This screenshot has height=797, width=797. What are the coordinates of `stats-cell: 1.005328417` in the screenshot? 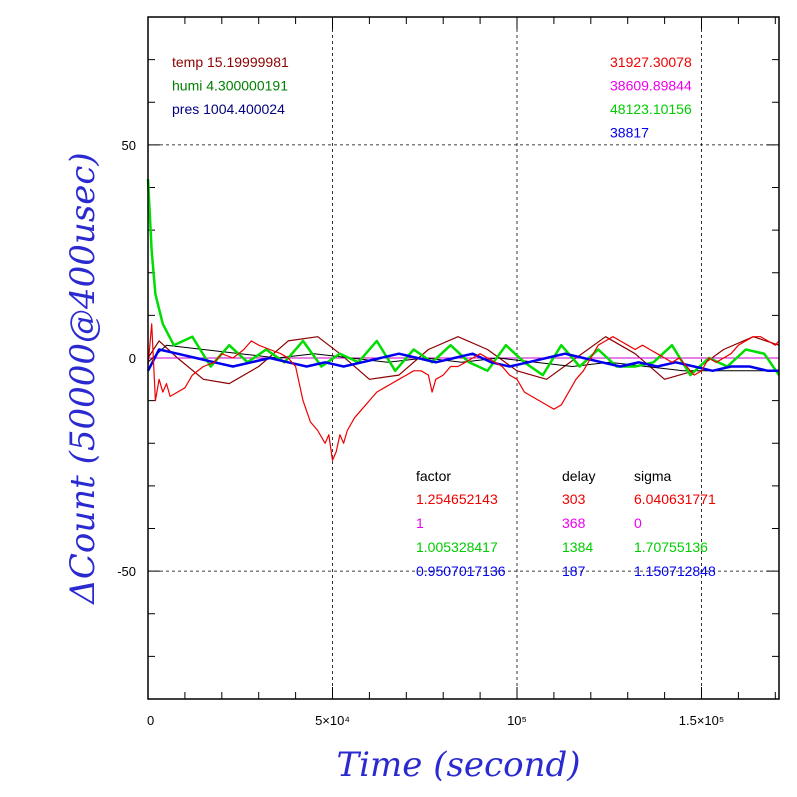 It's located at (457, 547).